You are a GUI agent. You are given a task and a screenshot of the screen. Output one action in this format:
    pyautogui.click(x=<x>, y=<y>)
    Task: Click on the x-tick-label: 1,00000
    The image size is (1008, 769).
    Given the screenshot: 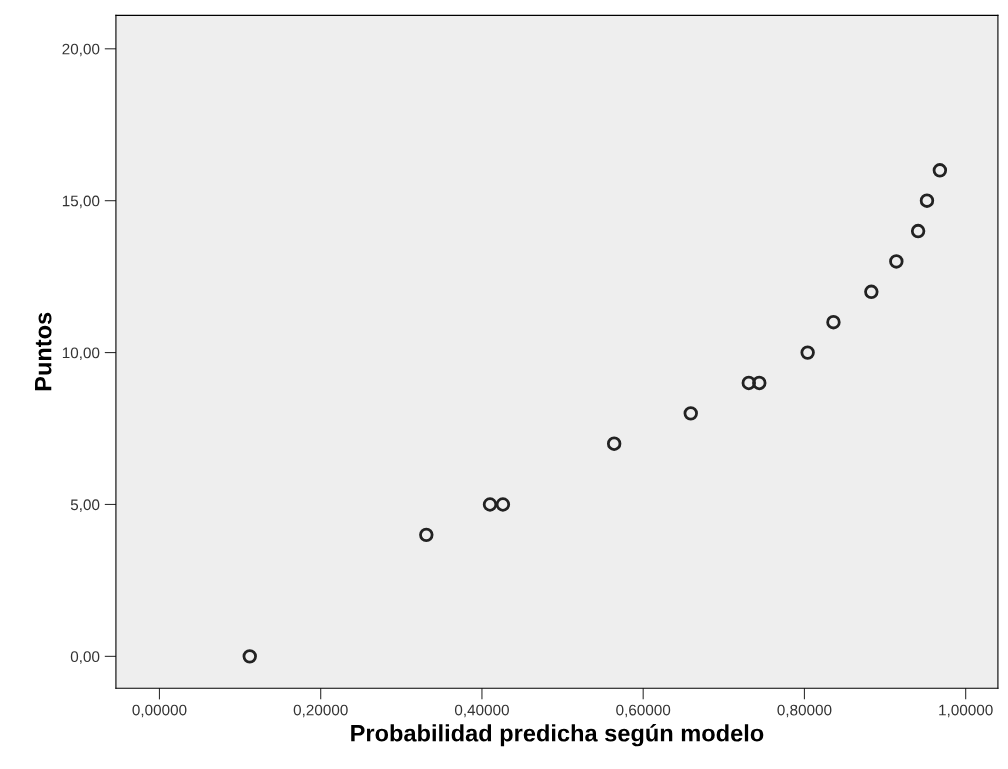 What is the action you would take?
    pyautogui.click(x=966, y=711)
    